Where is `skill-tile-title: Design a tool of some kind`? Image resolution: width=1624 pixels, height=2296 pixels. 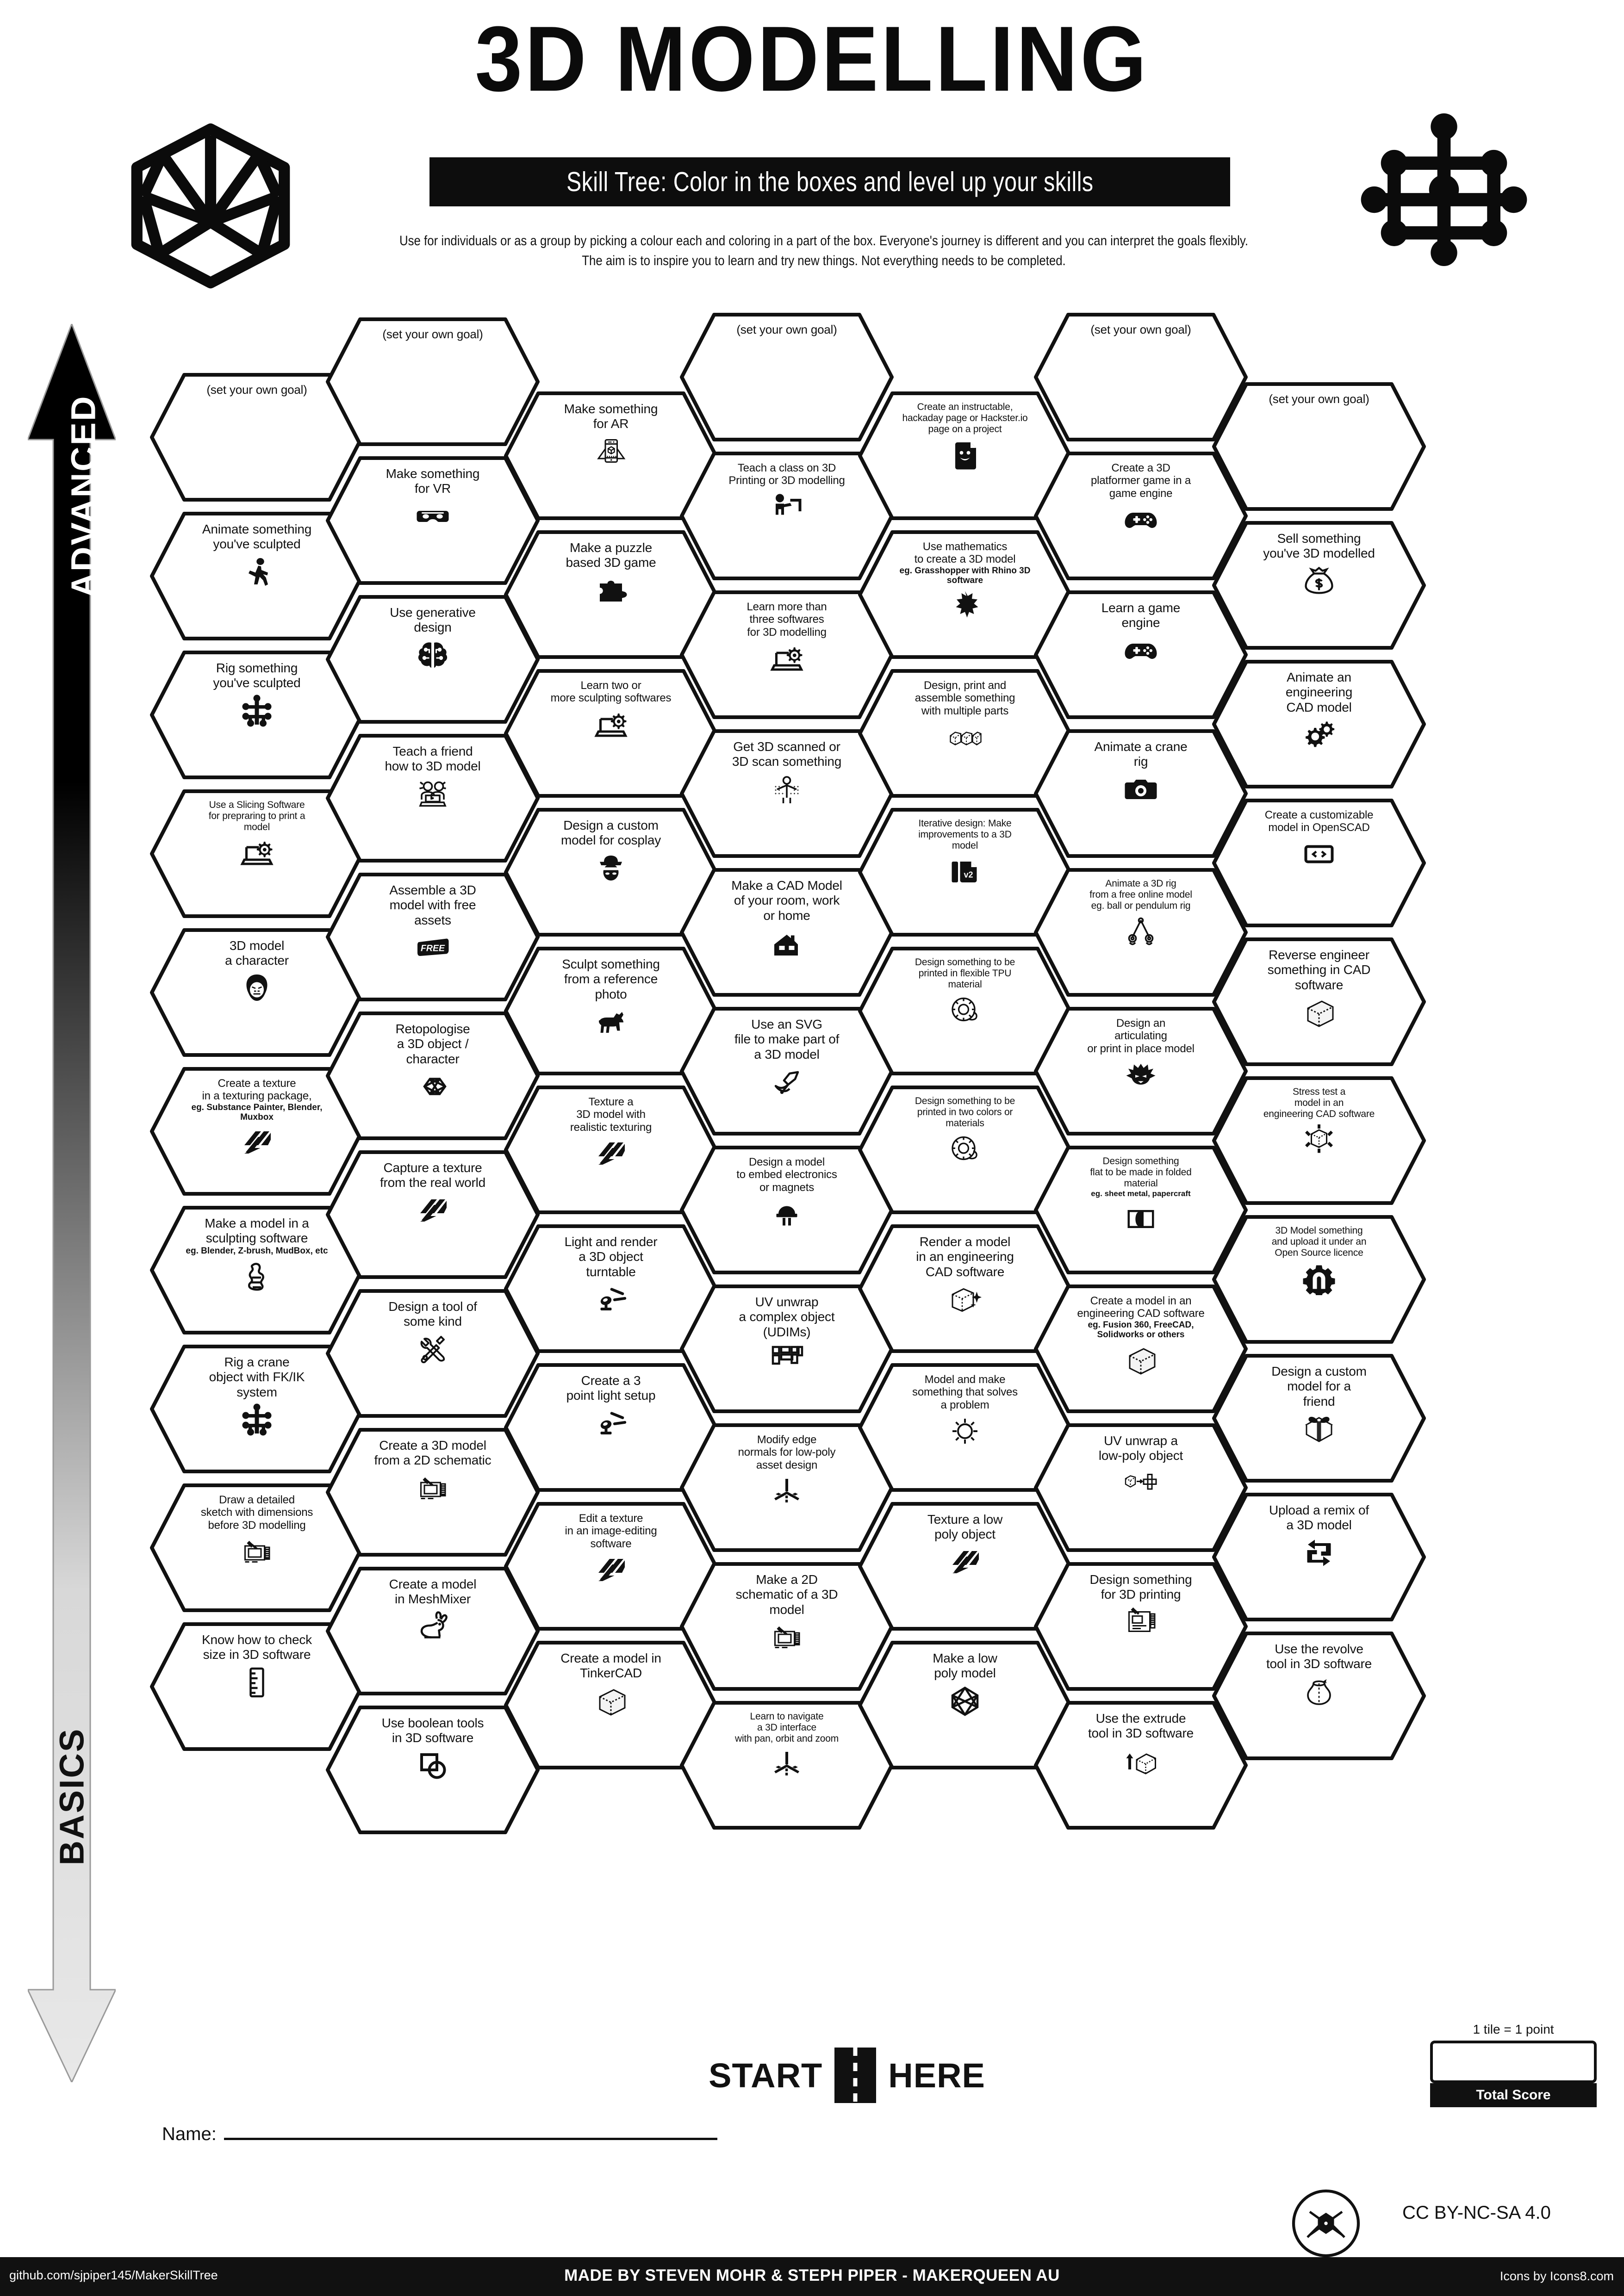
skill-tile-title: Design a tool of some kind is located at coordinates (432, 1314).